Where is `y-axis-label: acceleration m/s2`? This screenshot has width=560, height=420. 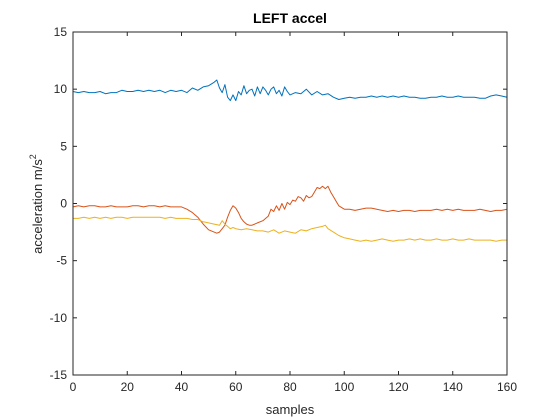 y-axis-label: acceleration m/s2 is located at coordinates (36, 204).